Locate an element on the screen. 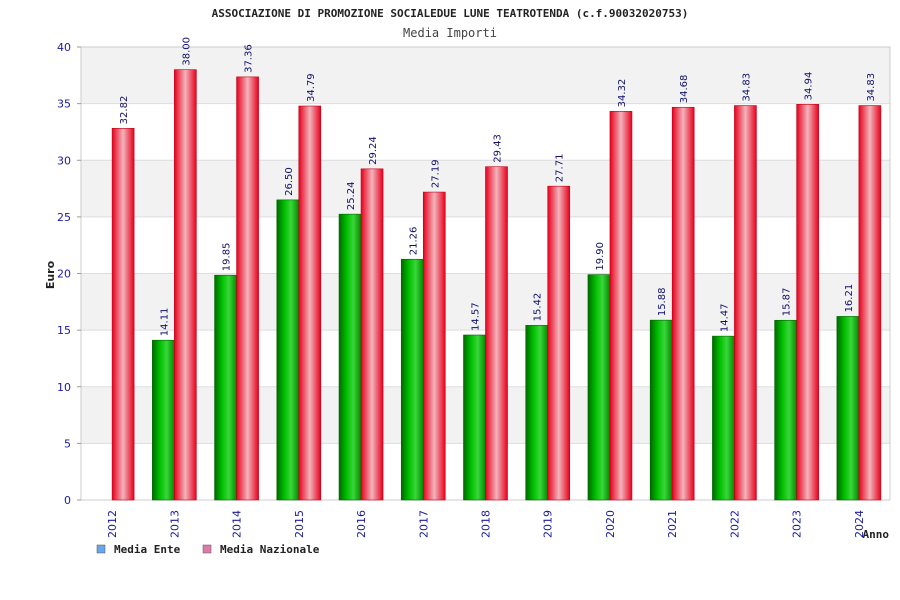  bar-value-label: 34.68 is located at coordinates (684, 89).